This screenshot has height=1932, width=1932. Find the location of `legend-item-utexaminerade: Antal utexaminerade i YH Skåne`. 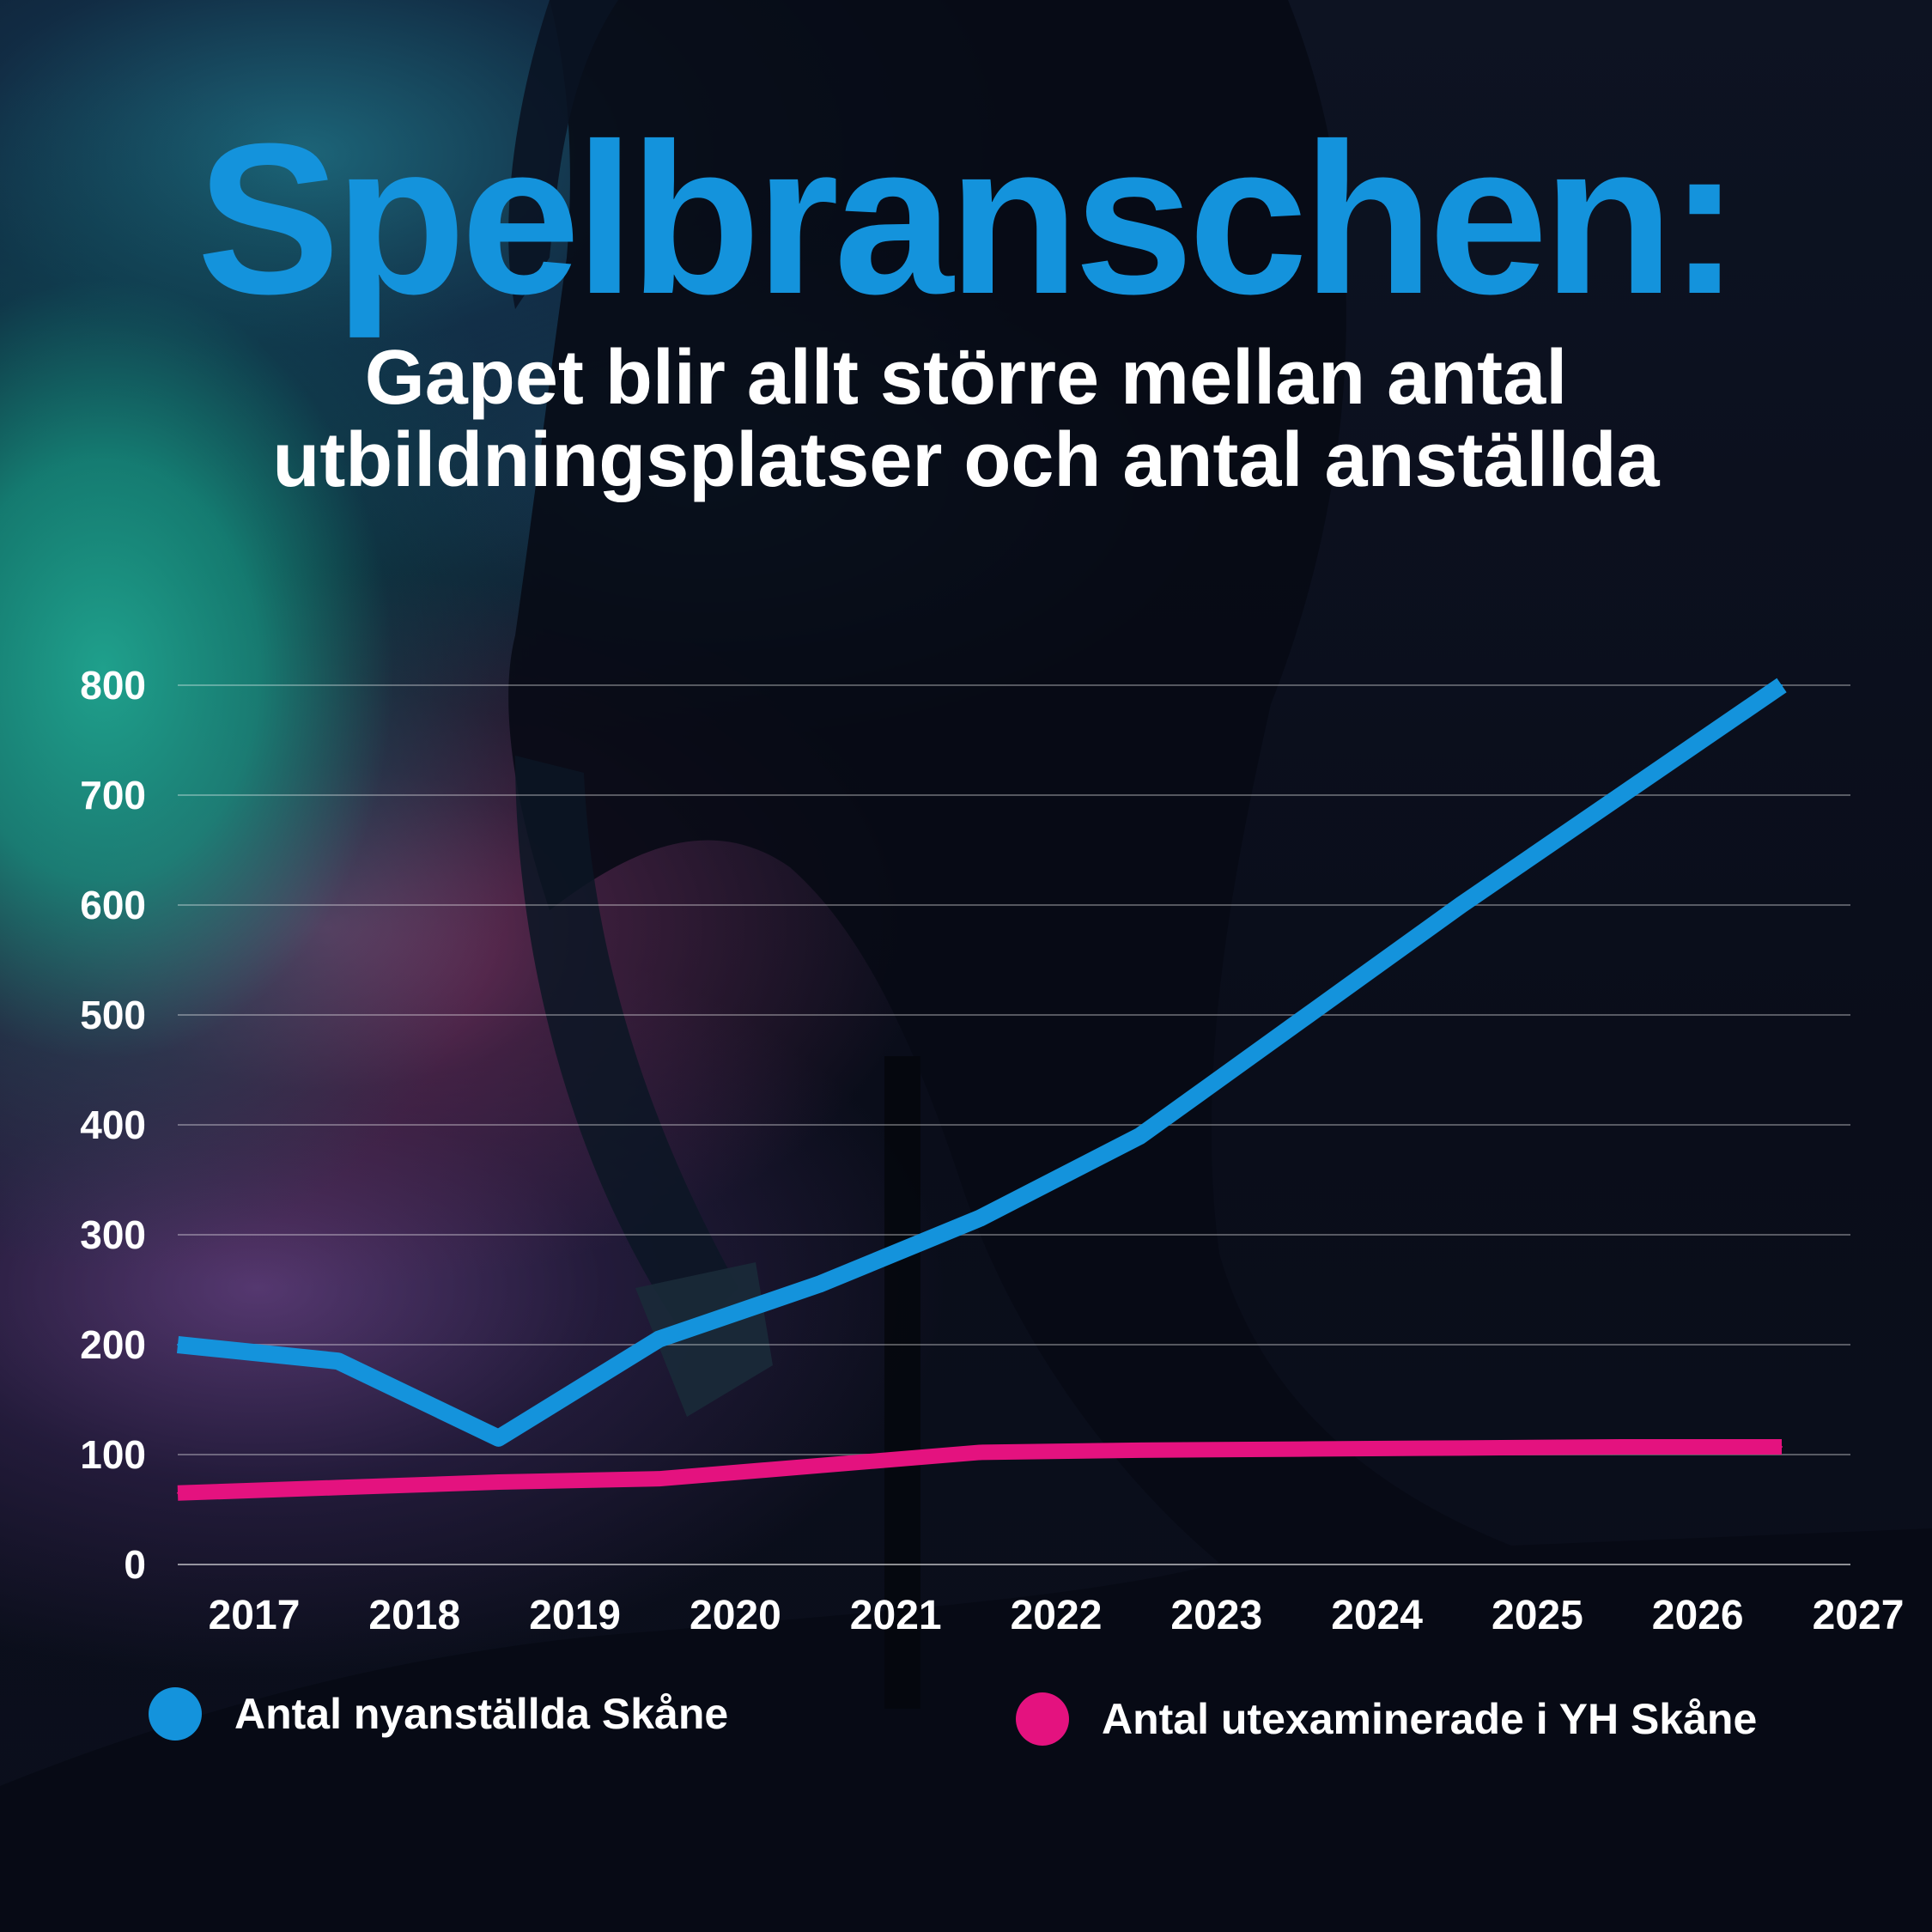

legend-item-utexaminerade: Antal utexaminerade i YH Skåne is located at coordinates (1386, 1719).